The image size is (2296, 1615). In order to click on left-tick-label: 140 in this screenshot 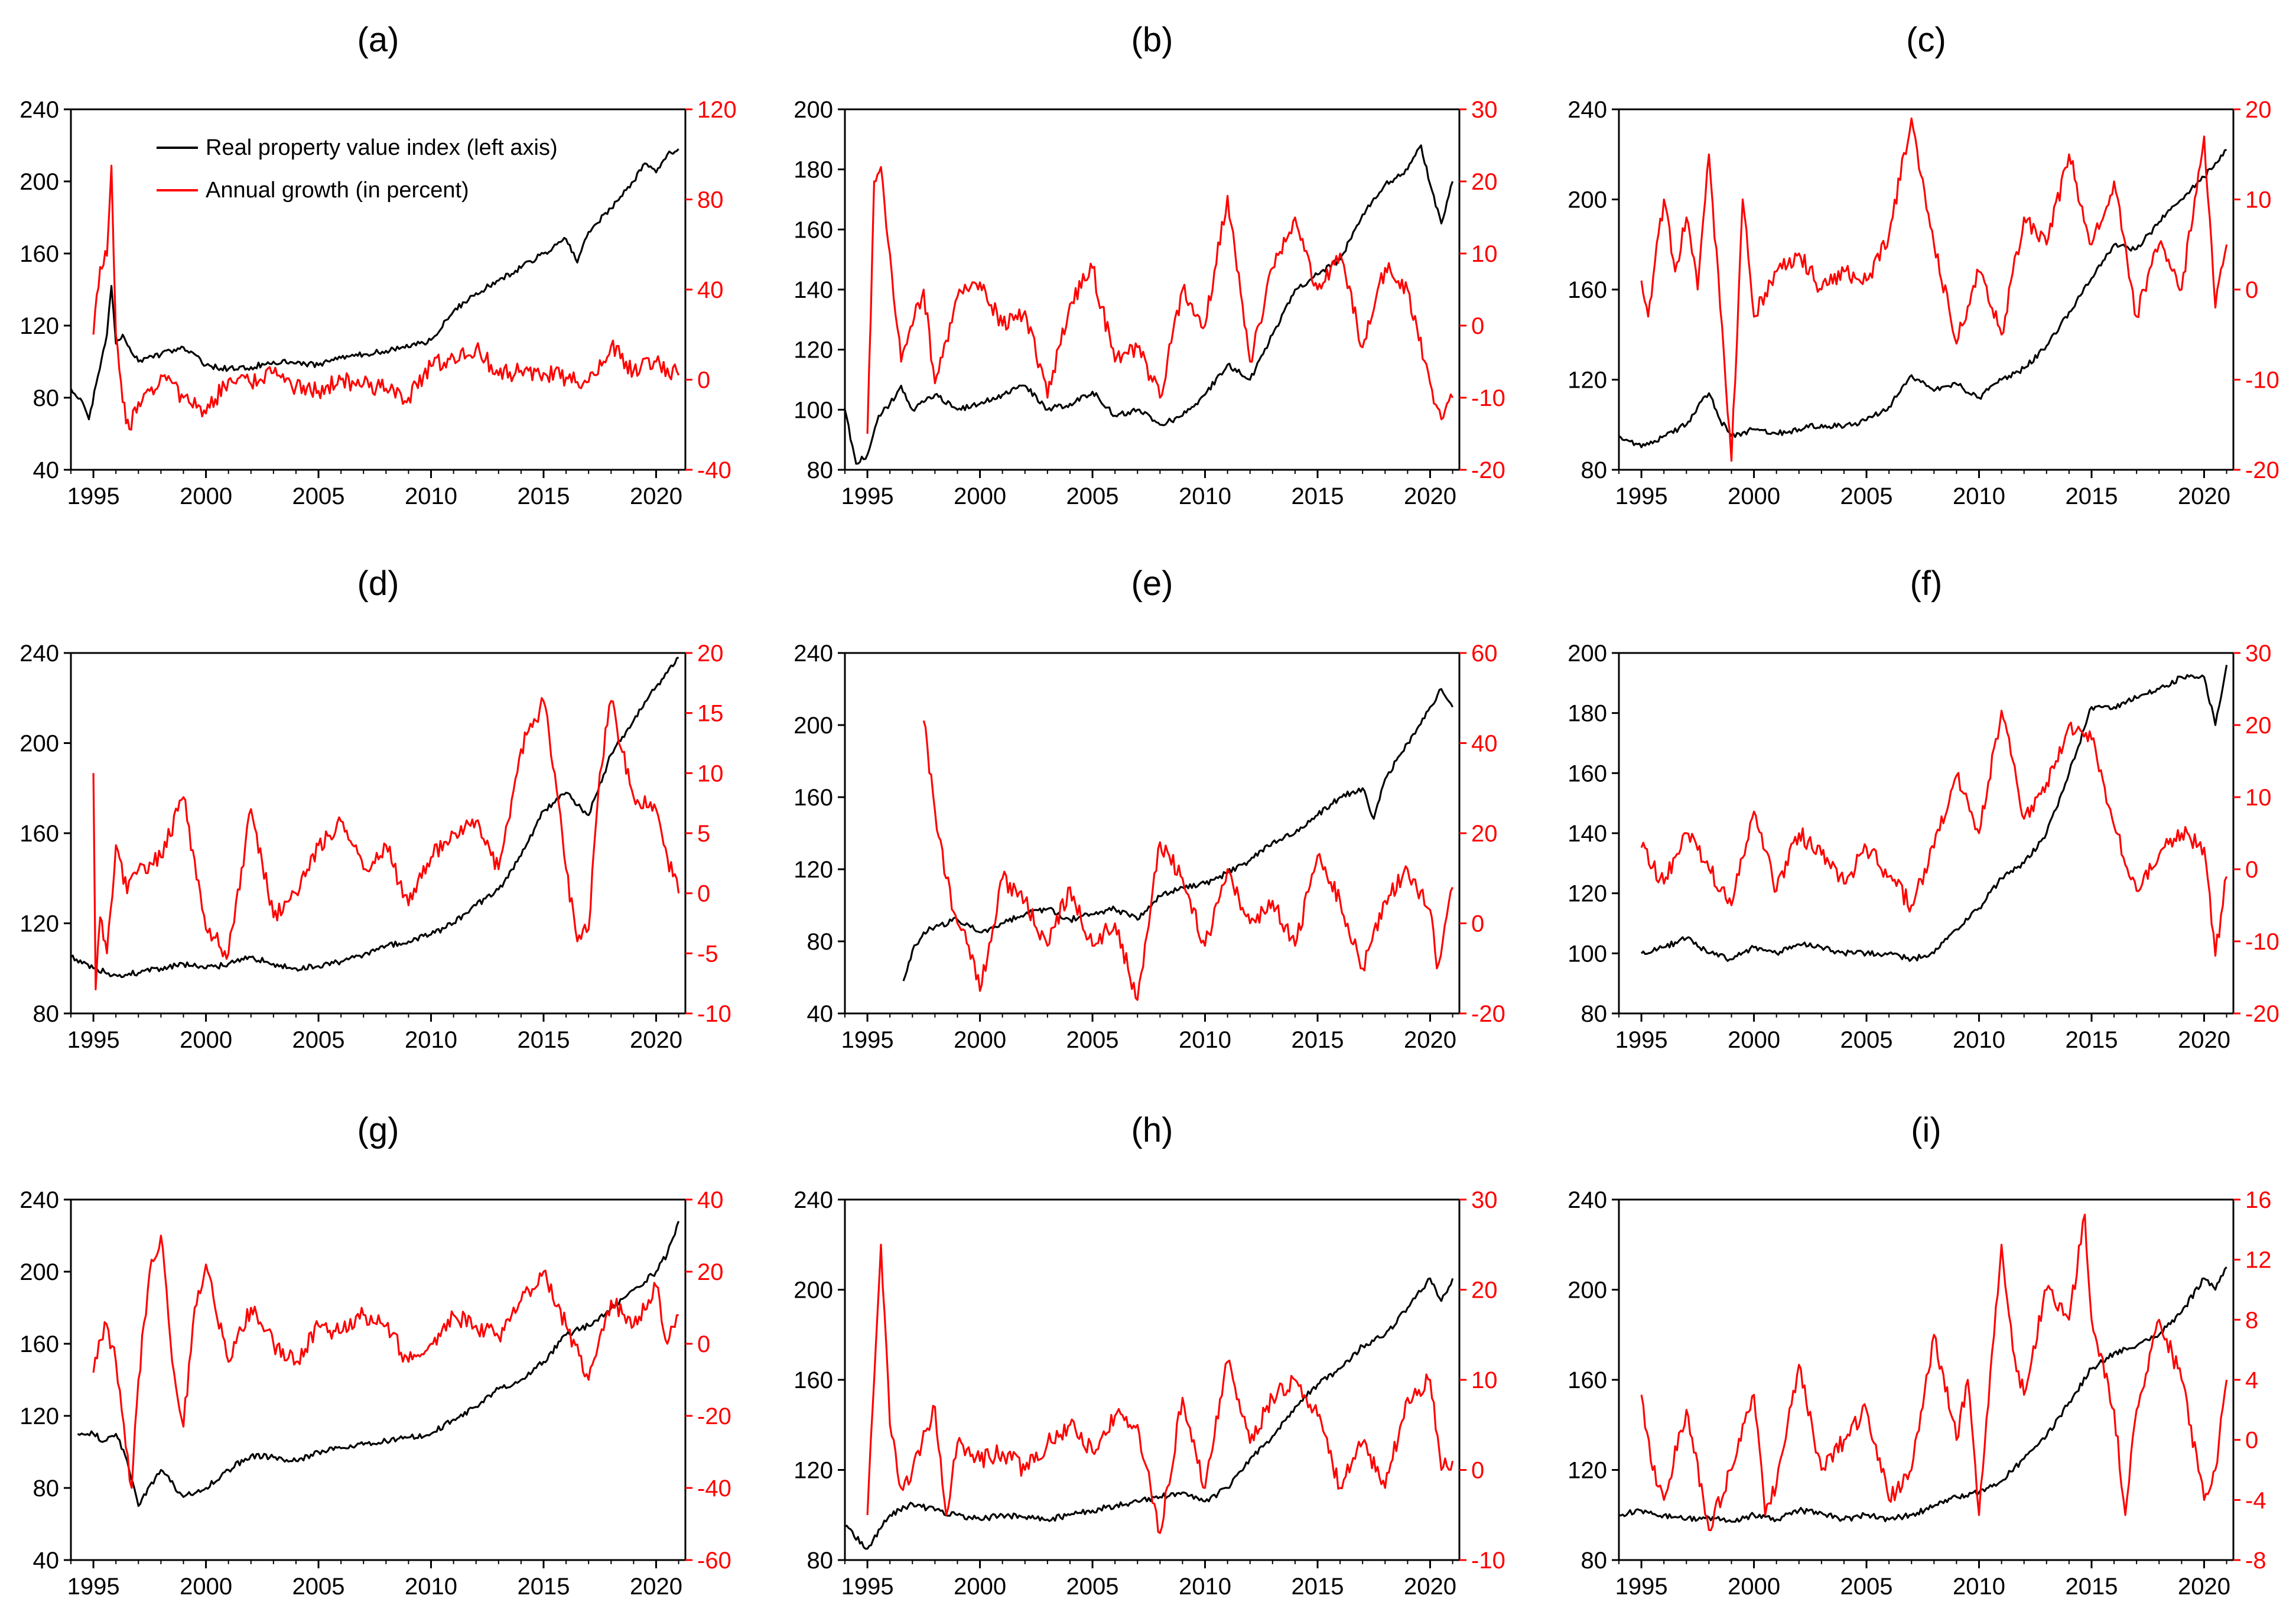, I will do `click(1587, 834)`.